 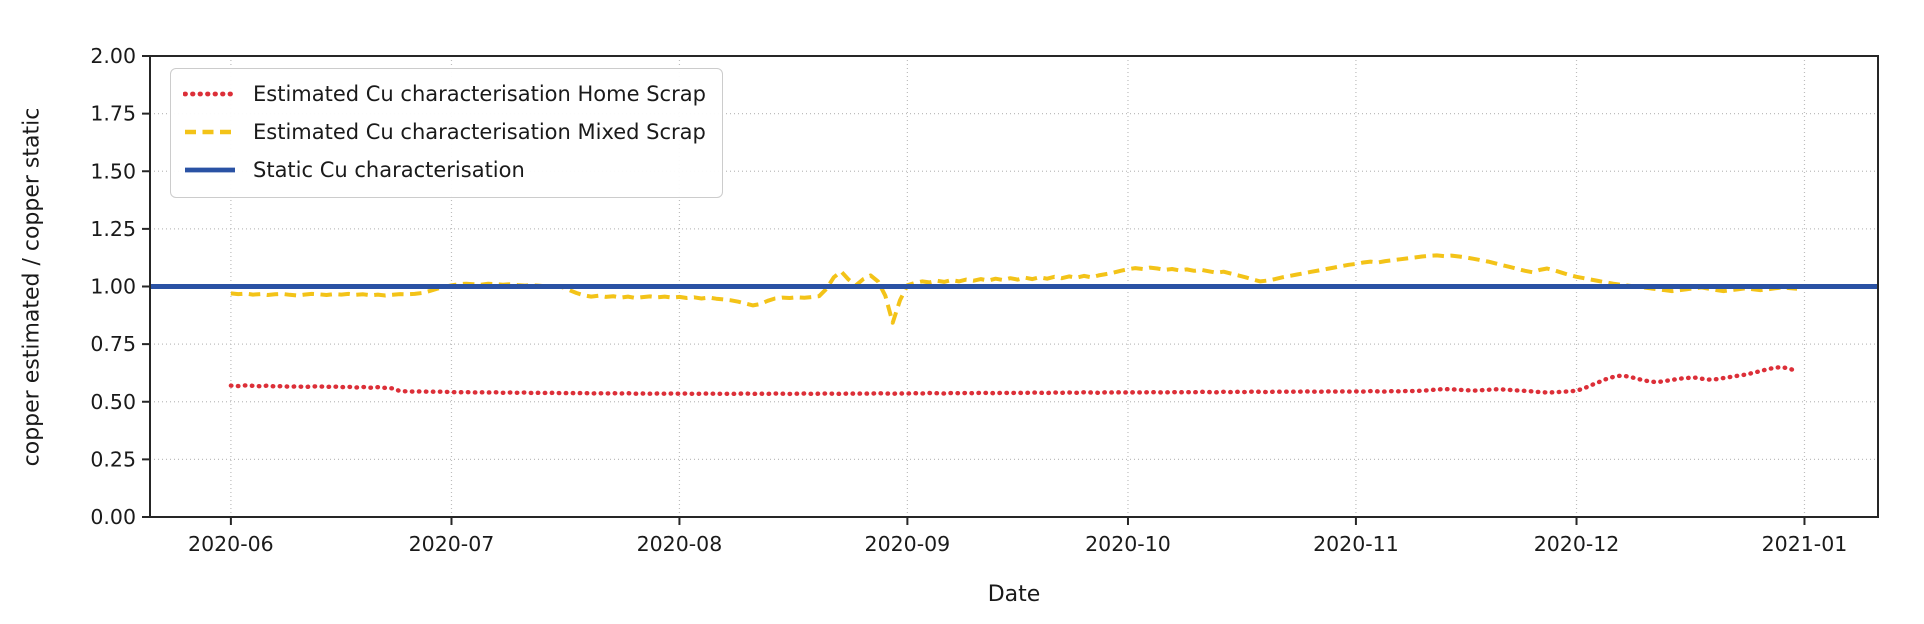 I want to click on x-tick-label: 2020-07, so click(x=452, y=544).